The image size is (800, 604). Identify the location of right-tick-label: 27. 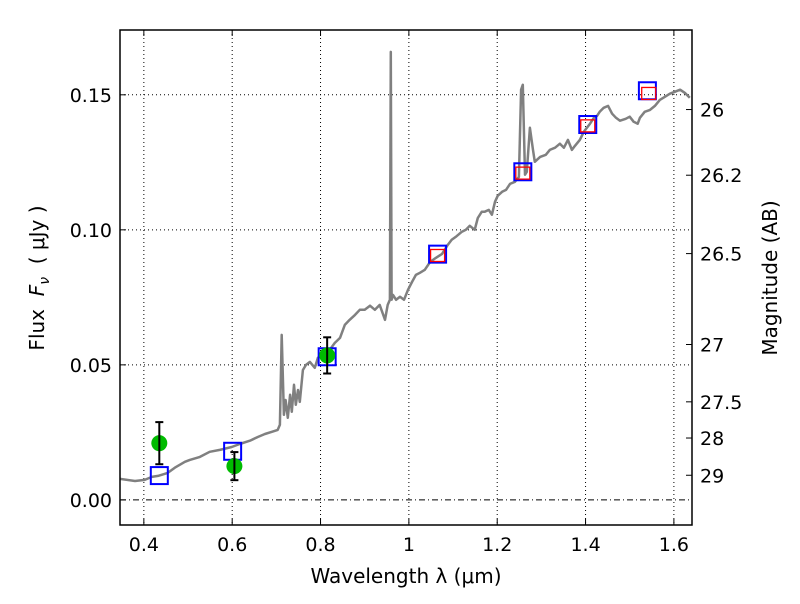
(712, 345).